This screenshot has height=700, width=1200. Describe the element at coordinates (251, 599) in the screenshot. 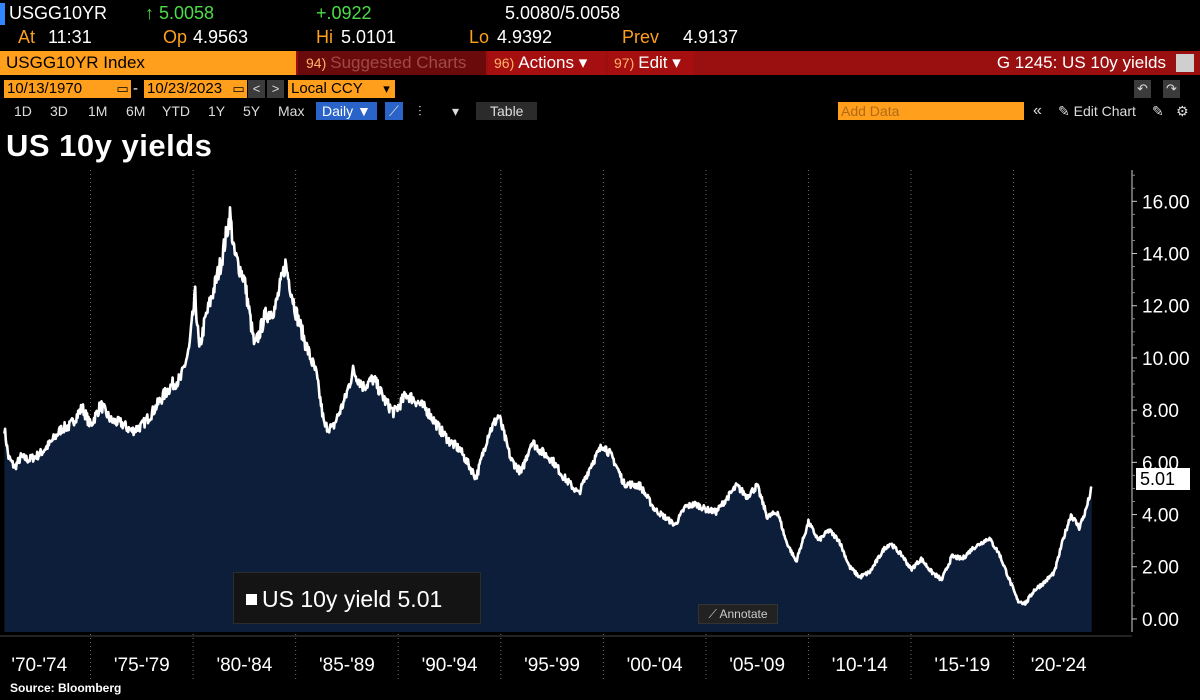

I see `legend-swatch` at that location.